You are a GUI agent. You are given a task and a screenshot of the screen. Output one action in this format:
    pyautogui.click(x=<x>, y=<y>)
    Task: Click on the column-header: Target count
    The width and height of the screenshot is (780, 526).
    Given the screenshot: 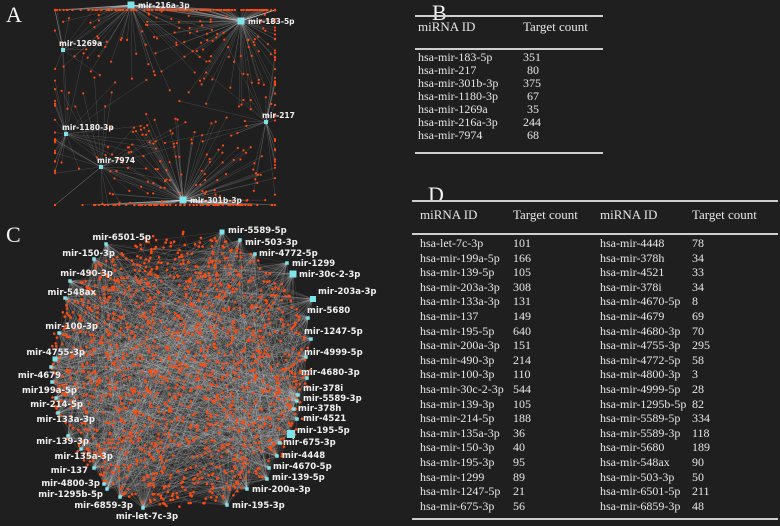 What is the action you would take?
    pyautogui.click(x=724, y=214)
    